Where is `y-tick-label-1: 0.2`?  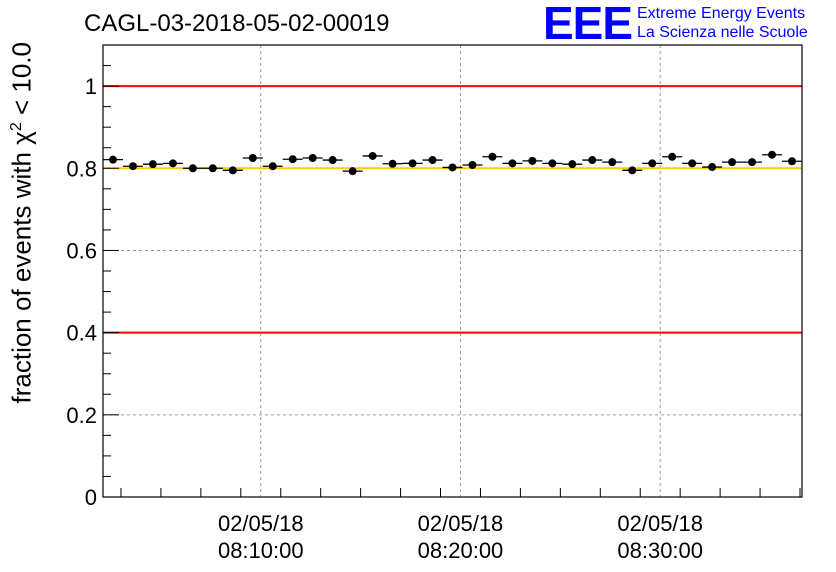 y-tick-label-1: 0.2 is located at coordinates (81, 415).